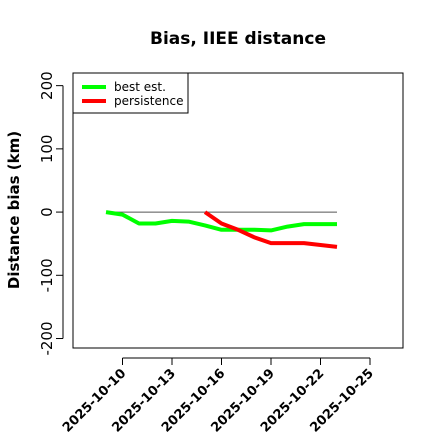 This screenshot has height=444, width=440. Describe the element at coordinates (140, 87) in the screenshot. I see `legend-label-best-est: best est.` at that location.